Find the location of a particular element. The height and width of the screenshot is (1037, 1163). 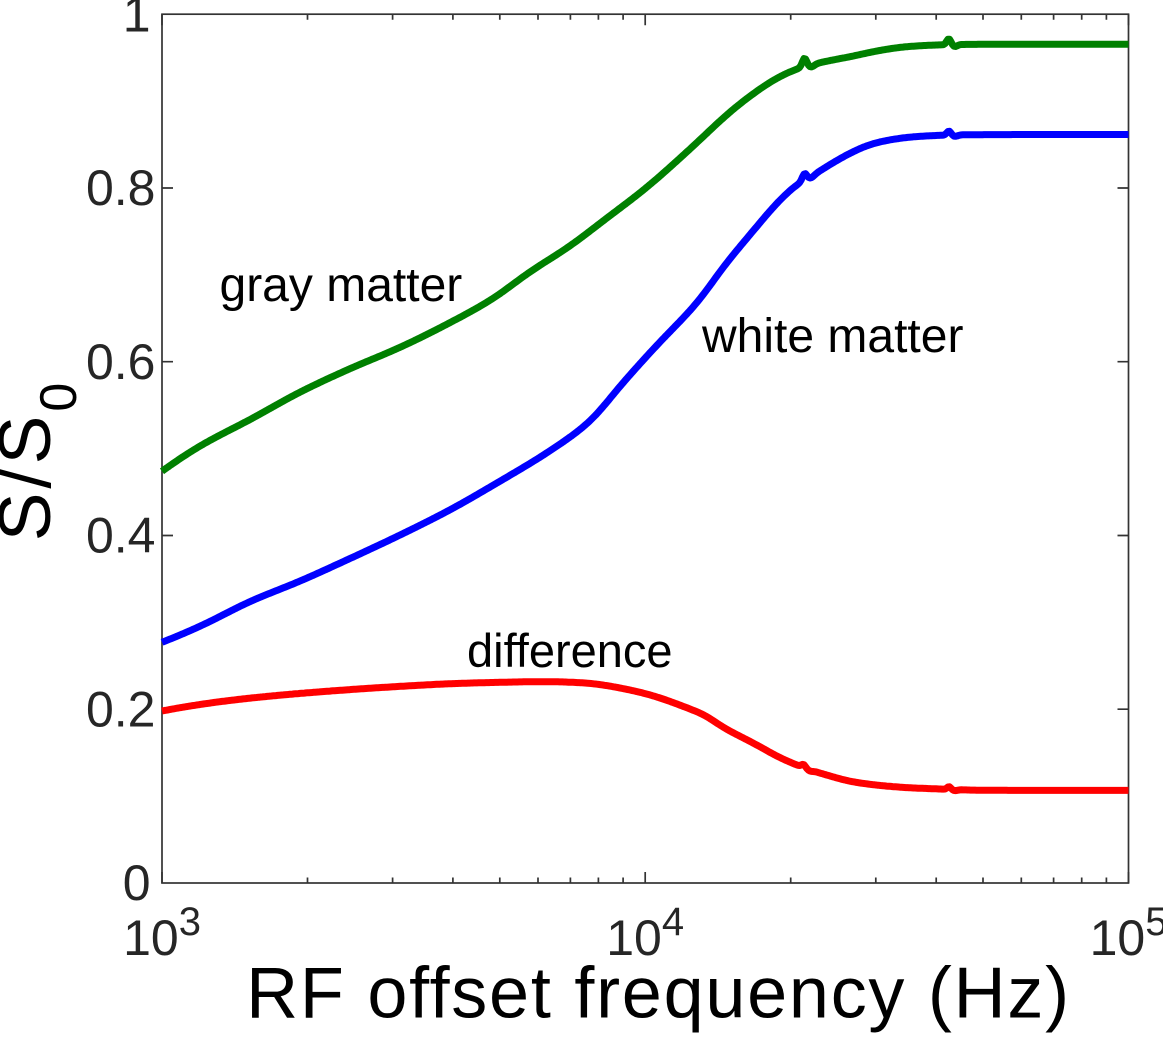

svg-text: 0 is located at coordinates (137, 883).